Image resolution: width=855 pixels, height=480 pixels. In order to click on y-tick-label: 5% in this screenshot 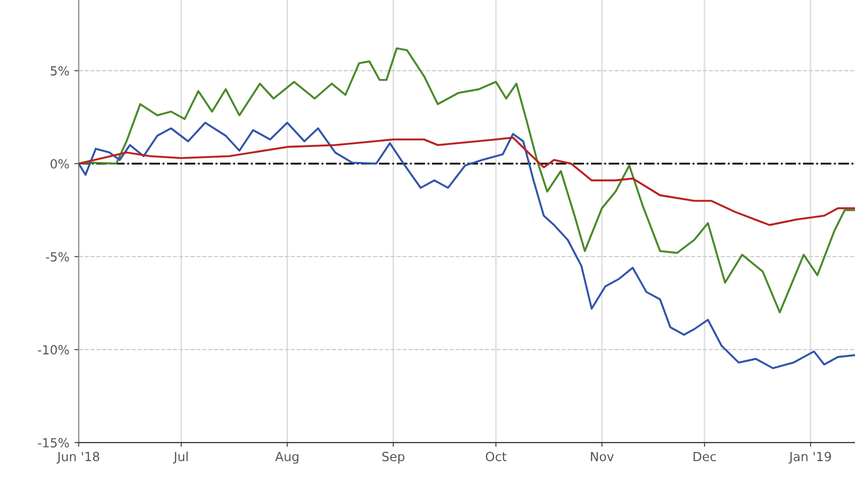, I will do `click(59, 71)`.